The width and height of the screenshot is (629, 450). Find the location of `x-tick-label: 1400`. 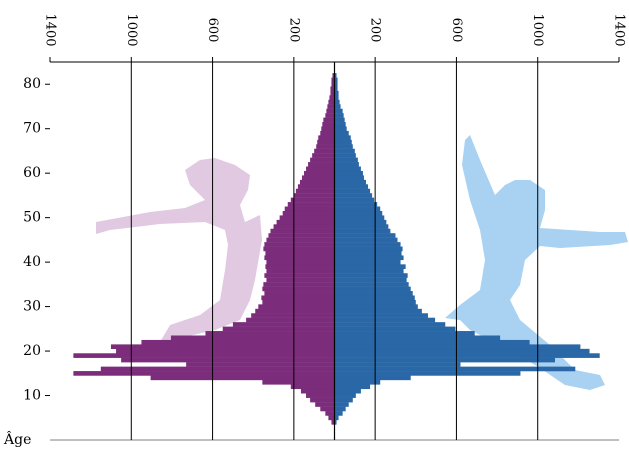

x-tick-label: 1400 is located at coordinates (619, 29).